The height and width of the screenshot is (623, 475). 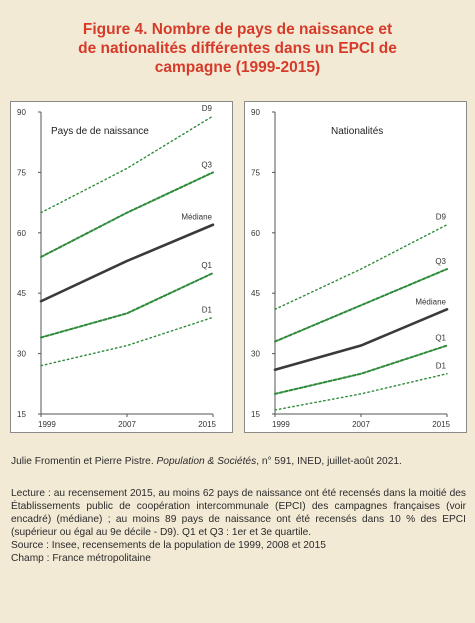 I want to click on panel-title: Nationalités, so click(x=357, y=131).